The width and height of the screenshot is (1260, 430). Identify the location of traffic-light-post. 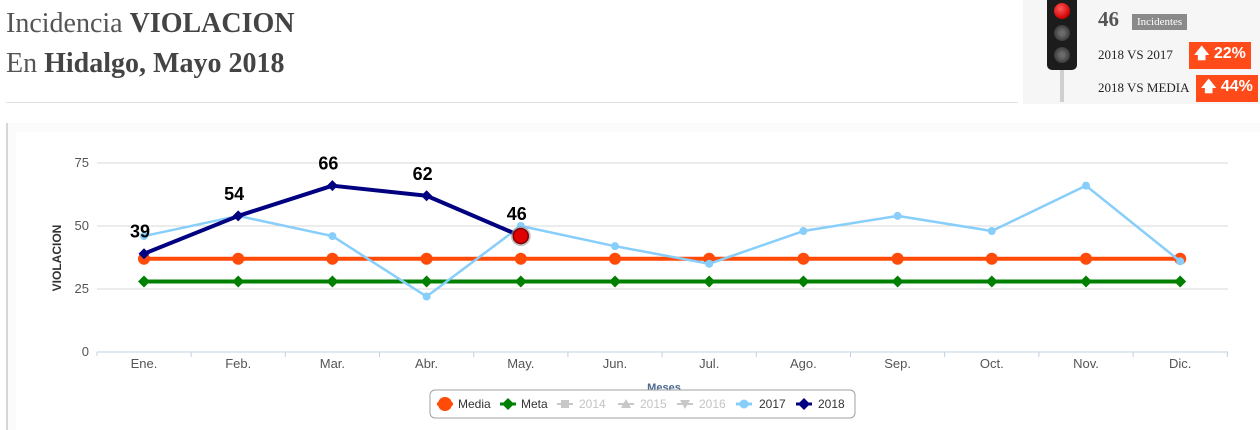
(1062, 84).